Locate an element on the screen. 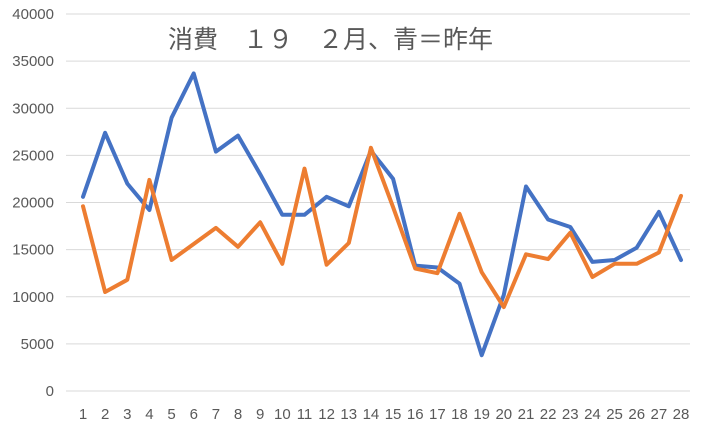 The width and height of the screenshot is (717, 431). x-tick-label: 23 is located at coordinates (570, 414).